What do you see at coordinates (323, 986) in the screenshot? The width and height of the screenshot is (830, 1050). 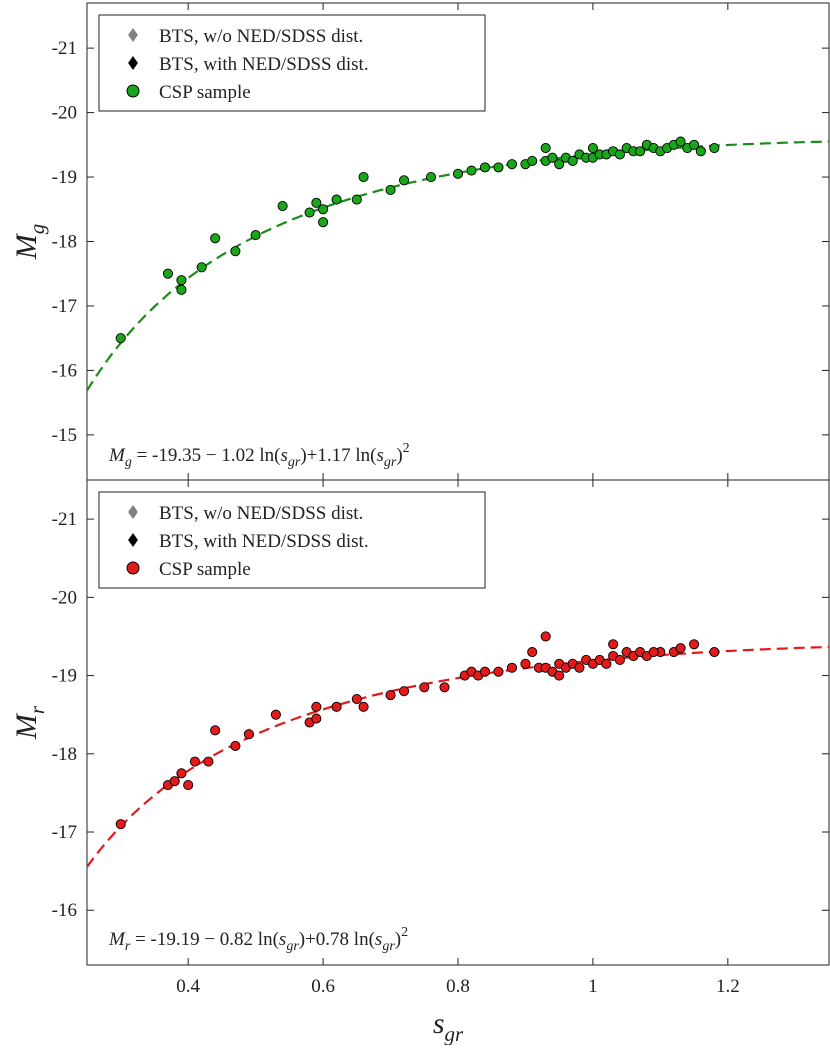 I see `x-tick-label: 0.6` at bounding box center [323, 986].